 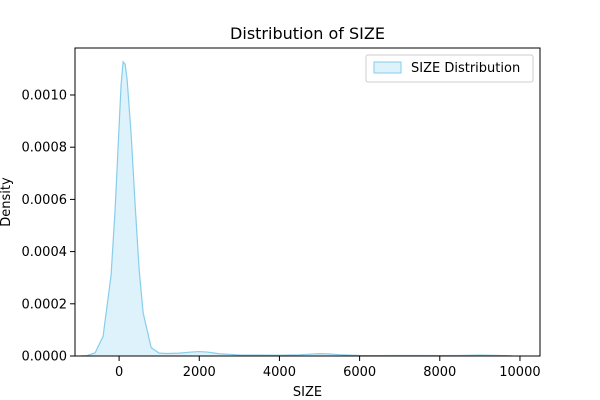 I want to click on x-tick-label: 2000, so click(x=199, y=372).